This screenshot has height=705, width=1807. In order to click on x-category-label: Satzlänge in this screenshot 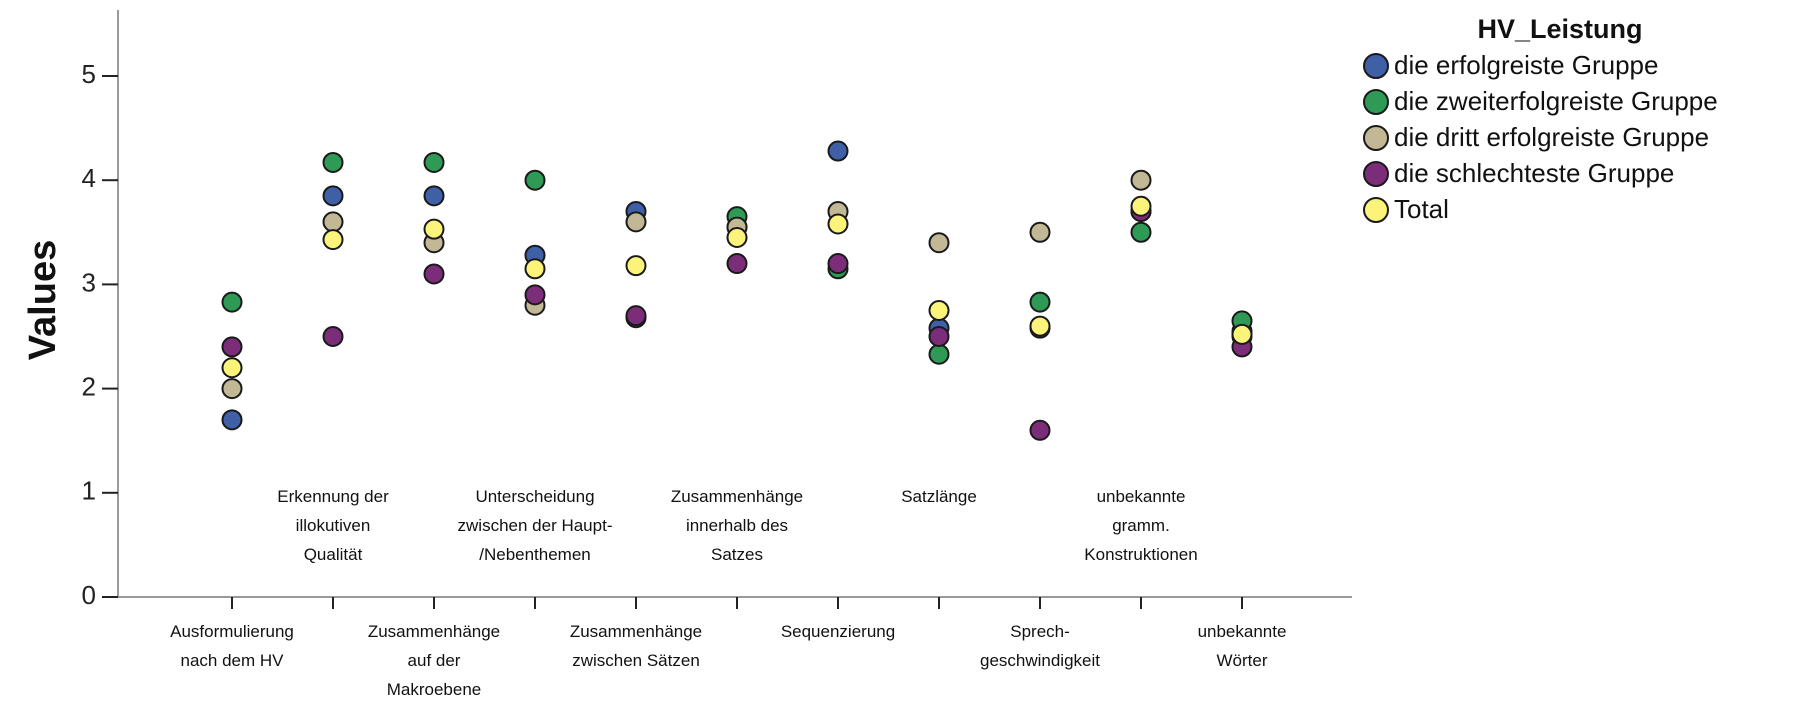, I will do `click(939, 496)`.